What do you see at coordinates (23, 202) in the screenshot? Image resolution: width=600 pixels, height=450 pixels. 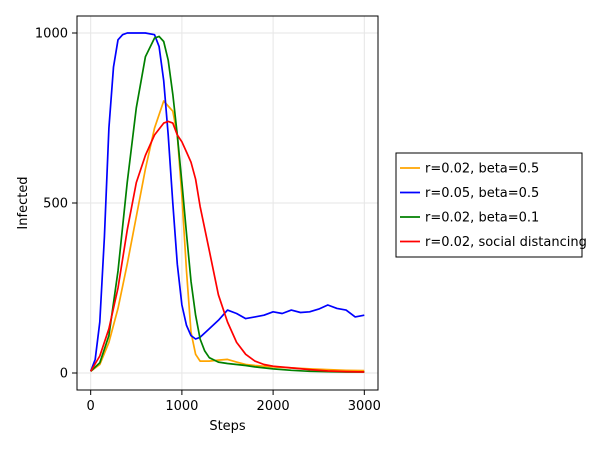 I see `y-axis-label: Infected` at bounding box center [23, 202].